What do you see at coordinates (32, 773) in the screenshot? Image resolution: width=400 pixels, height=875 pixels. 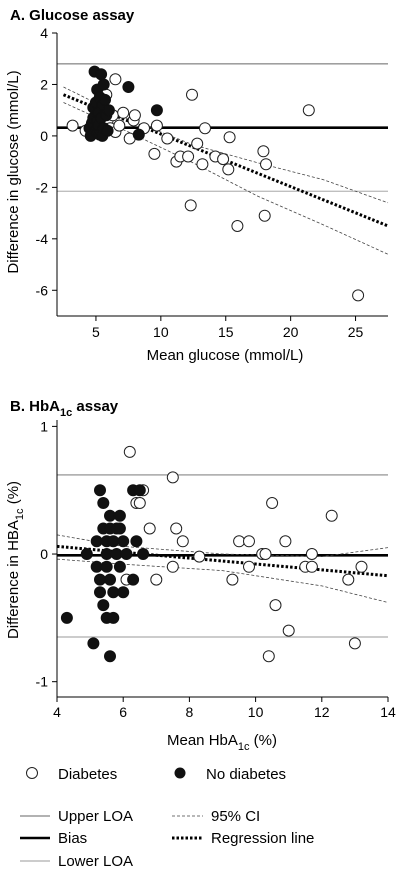 I see `legend-diabetes-marker` at bounding box center [32, 773].